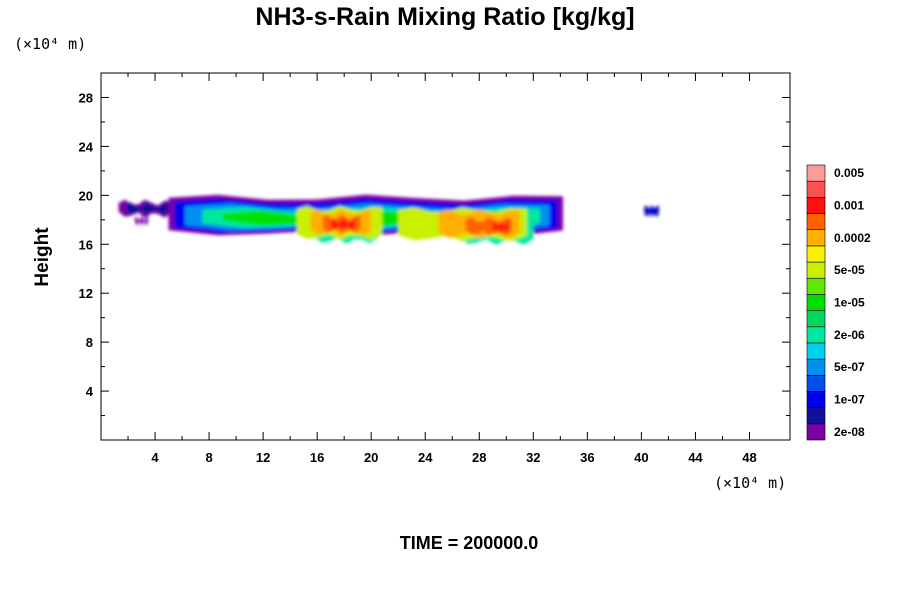 The image size is (900, 600). I want to click on y-tick-label: 16, so click(86, 244).